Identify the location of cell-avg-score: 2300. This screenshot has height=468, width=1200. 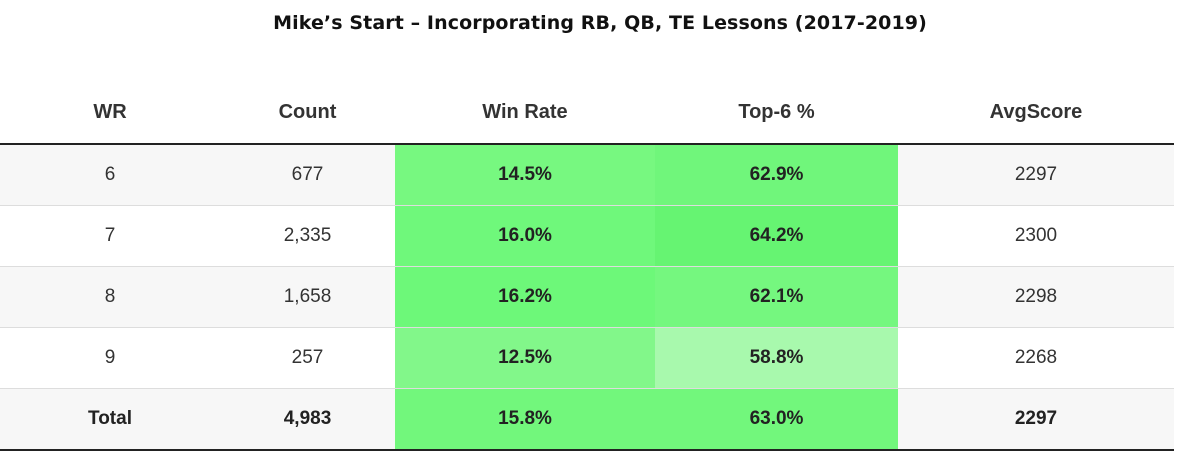
(1036, 236).